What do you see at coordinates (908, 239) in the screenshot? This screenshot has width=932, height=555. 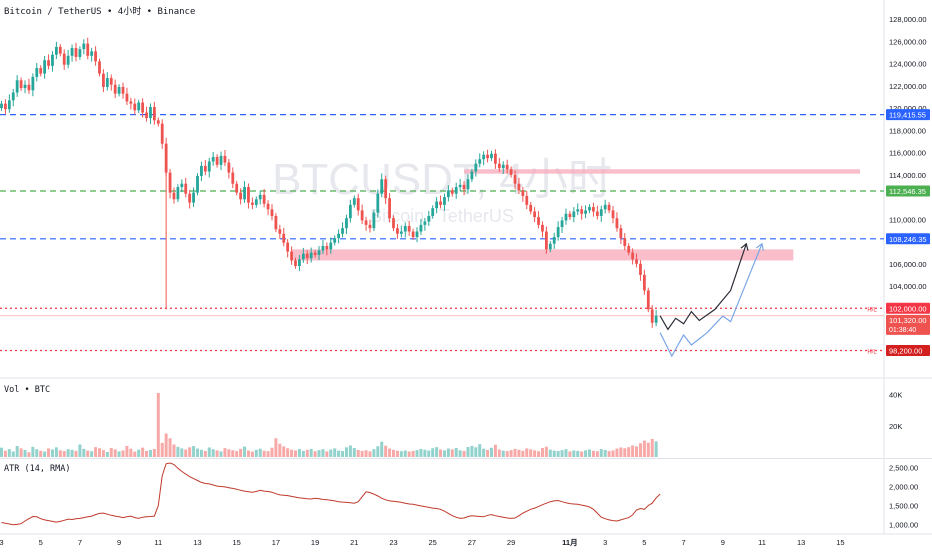 I see `price-badge-label: 108,246.35` at bounding box center [908, 239].